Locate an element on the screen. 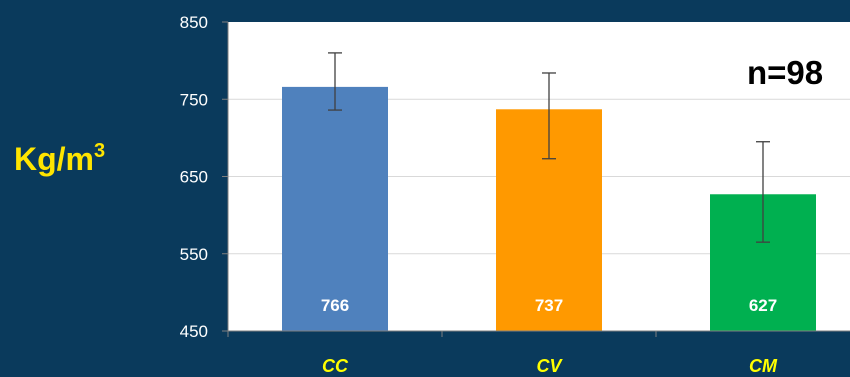 The image size is (850, 377). y-axis-label: Kg/m3 is located at coordinates (59, 159).